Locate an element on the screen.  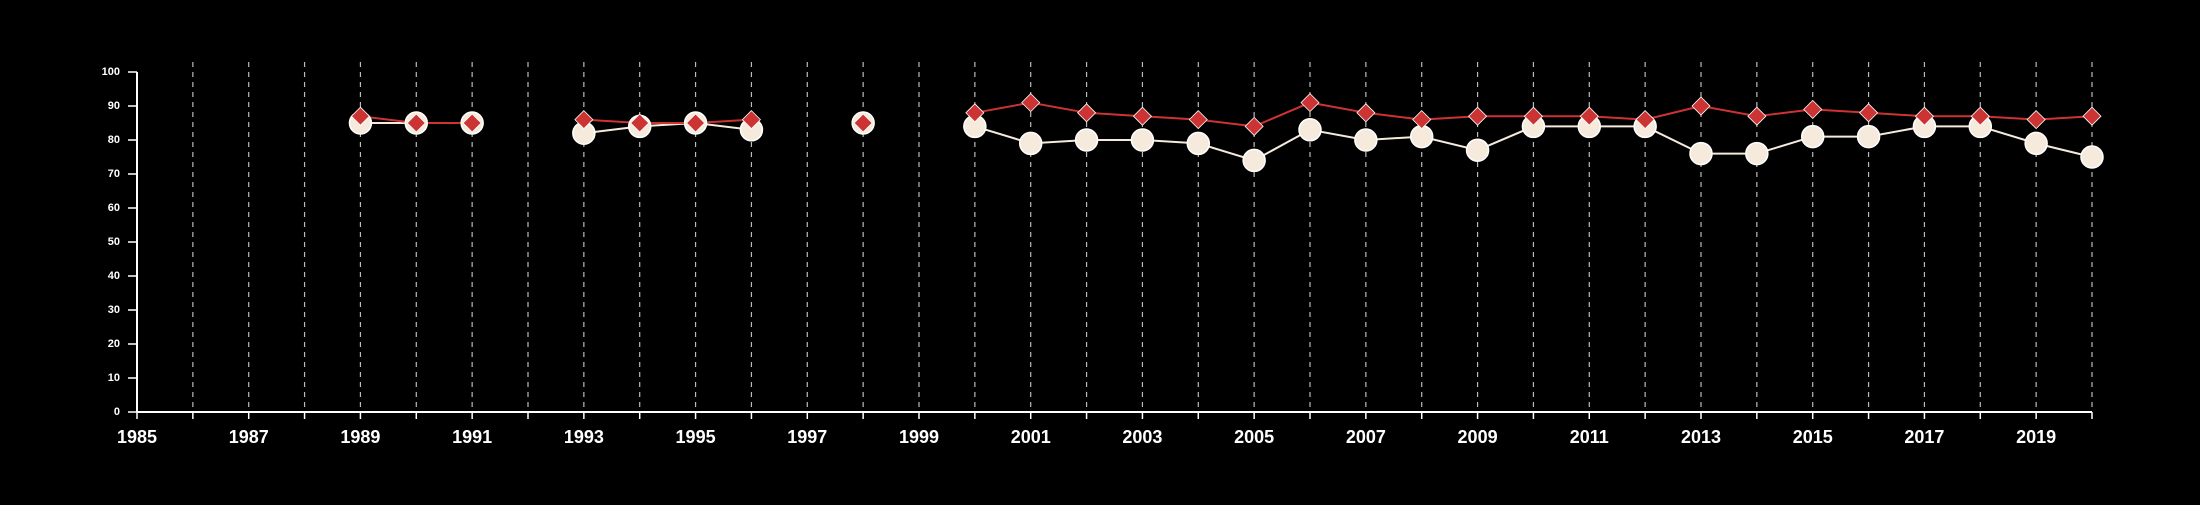
x-tick-label: 1997 is located at coordinates (807, 437).